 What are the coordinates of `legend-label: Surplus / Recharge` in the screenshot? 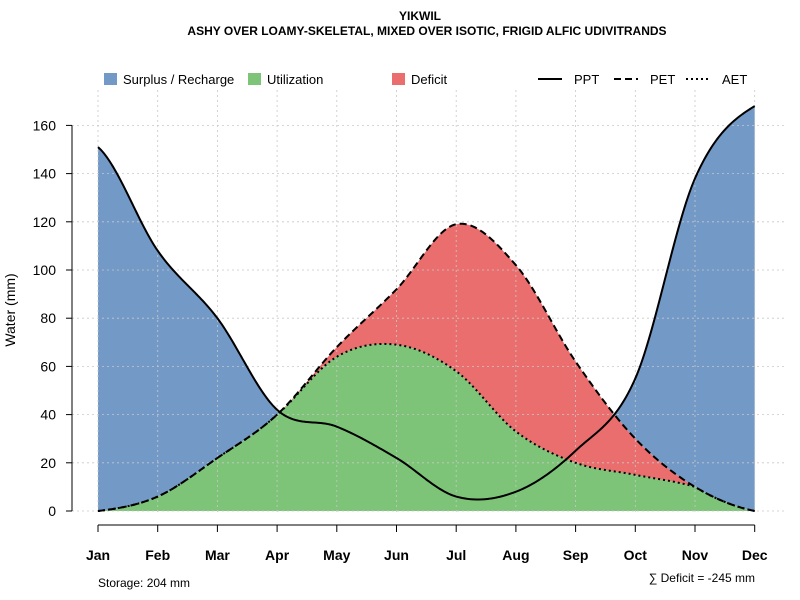 It's located at (178, 79).